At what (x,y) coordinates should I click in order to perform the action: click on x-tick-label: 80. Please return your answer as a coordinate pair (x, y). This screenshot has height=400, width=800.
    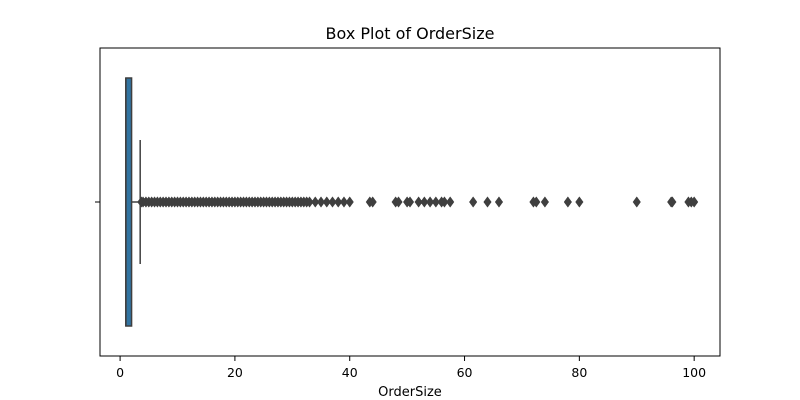
    Looking at the image, I should click on (579, 372).